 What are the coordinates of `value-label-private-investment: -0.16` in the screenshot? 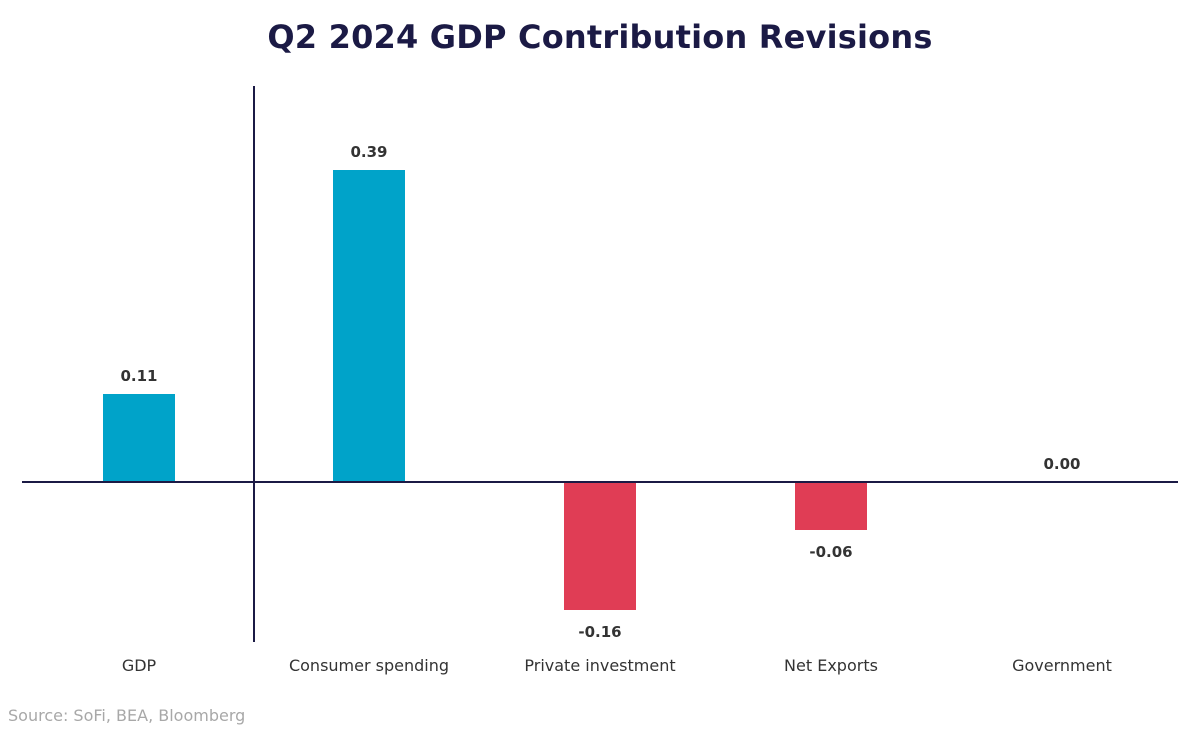 It's located at (599, 632).